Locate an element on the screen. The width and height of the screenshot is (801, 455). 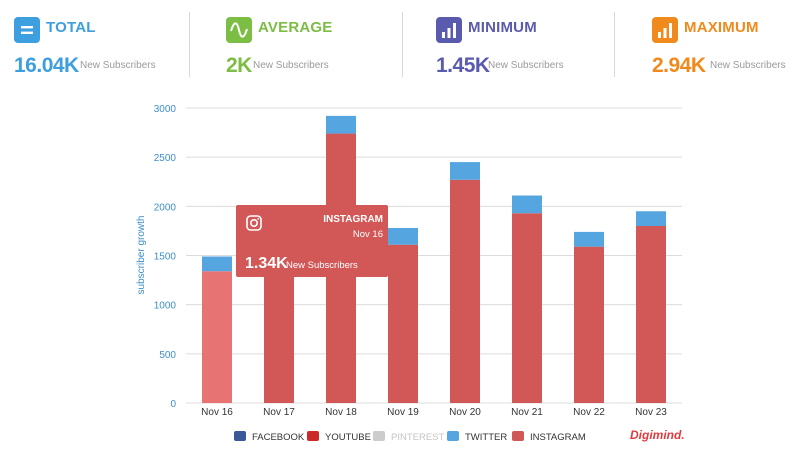
legend-item-instagram: INSTAGRAM is located at coordinates (549, 438).